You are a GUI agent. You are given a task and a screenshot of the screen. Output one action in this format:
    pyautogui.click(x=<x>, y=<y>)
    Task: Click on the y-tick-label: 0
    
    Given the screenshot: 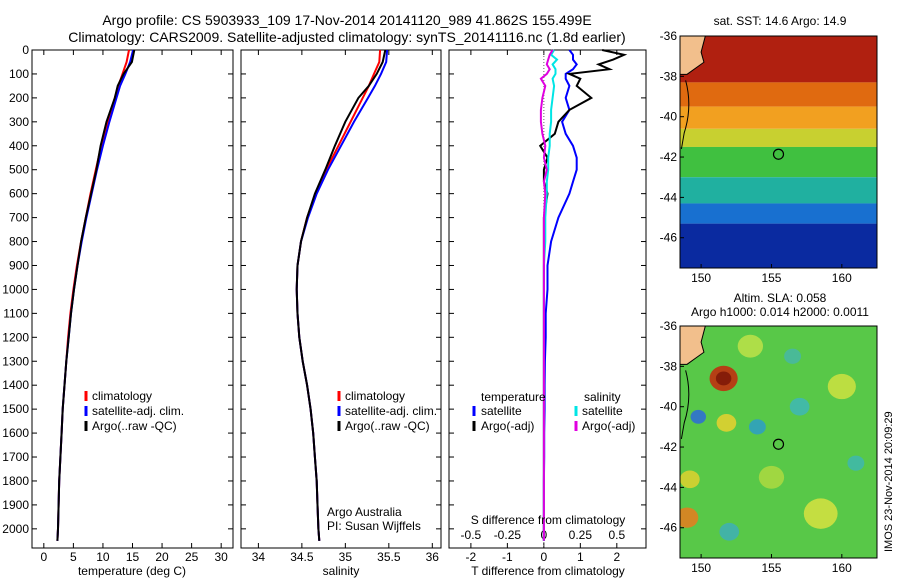 What is the action you would take?
    pyautogui.click(x=25, y=50)
    